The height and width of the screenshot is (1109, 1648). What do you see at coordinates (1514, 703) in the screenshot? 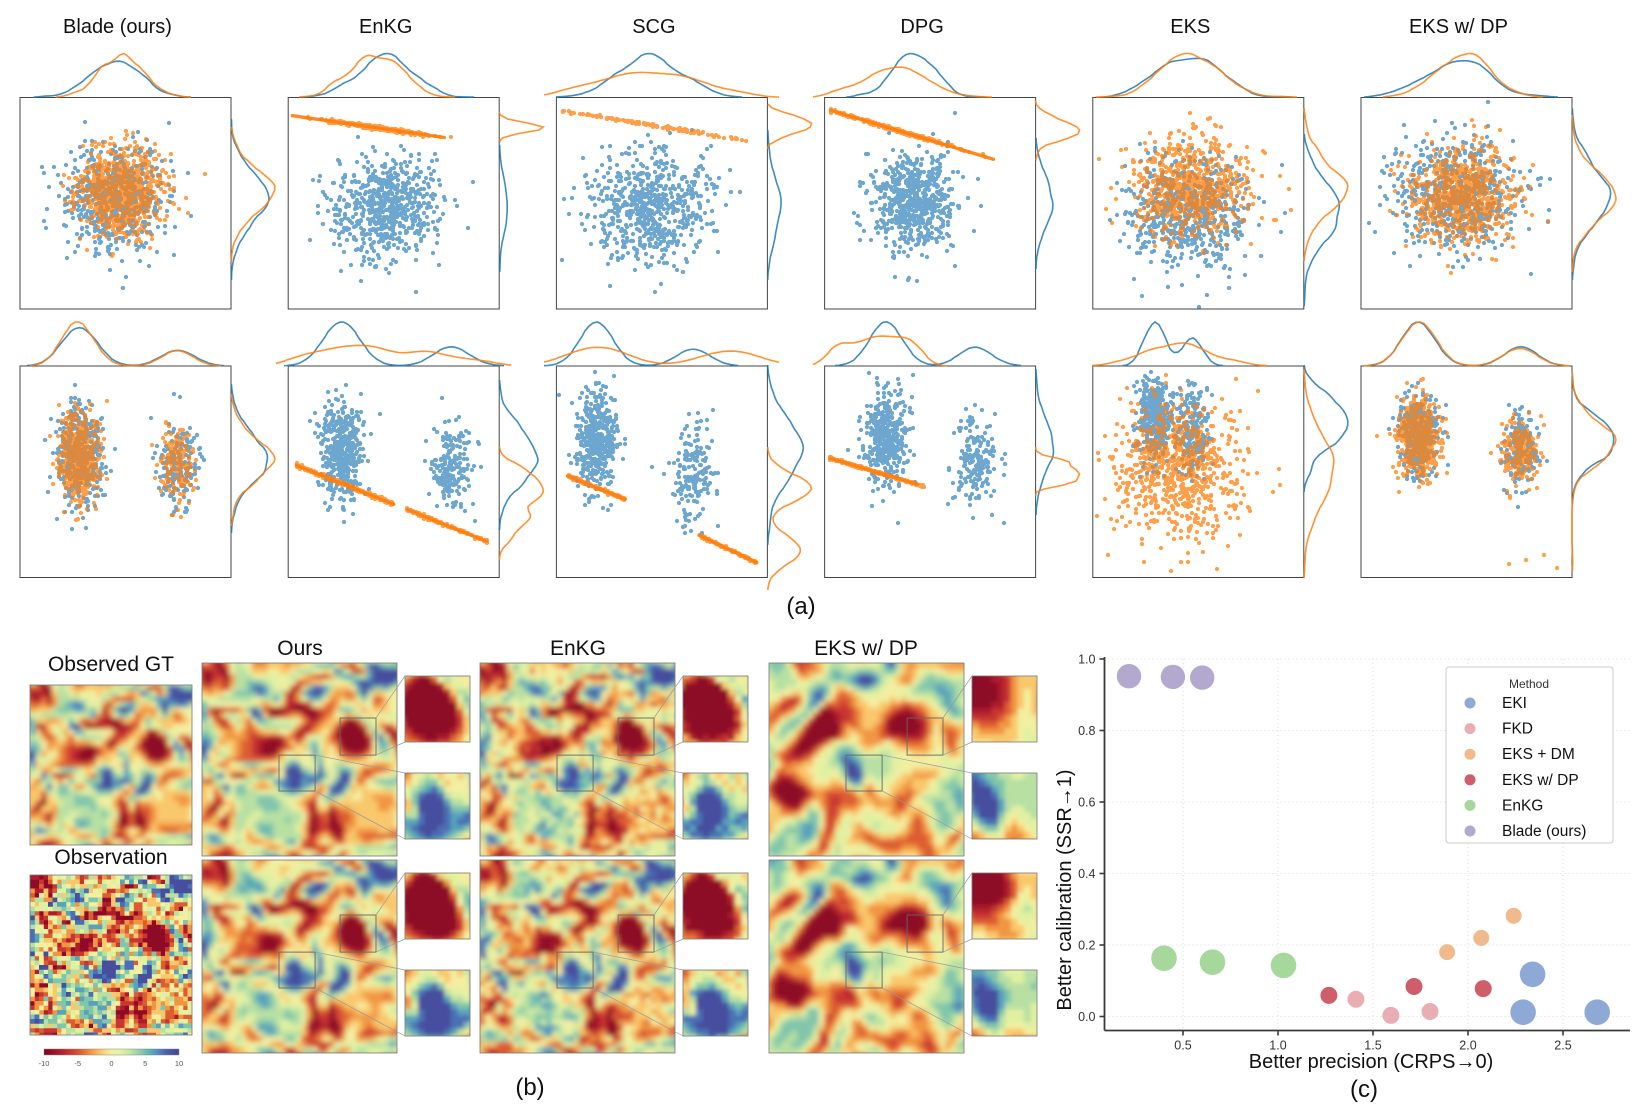
I see `svg-text: EKI` at bounding box center [1514, 703].